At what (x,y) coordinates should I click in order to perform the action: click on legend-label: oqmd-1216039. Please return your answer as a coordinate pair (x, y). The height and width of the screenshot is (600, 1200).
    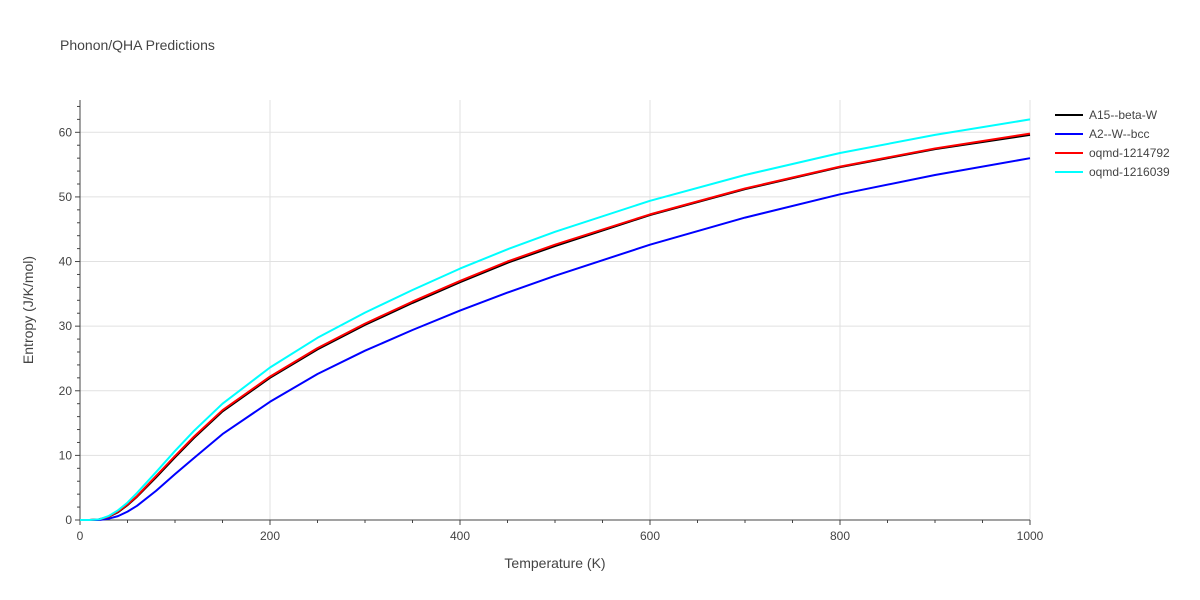
    Looking at the image, I should click on (1129, 172).